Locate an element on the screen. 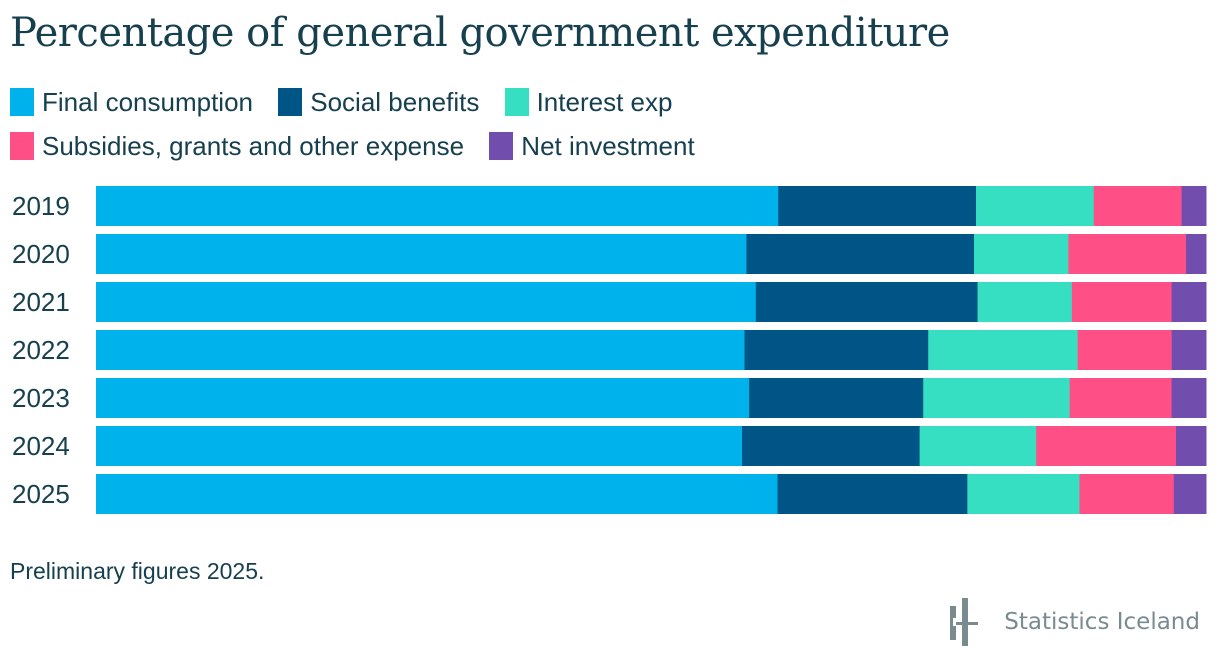 The height and width of the screenshot is (672, 1220). footnote: Preliminary figures 2025. is located at coordinates (137, 571).